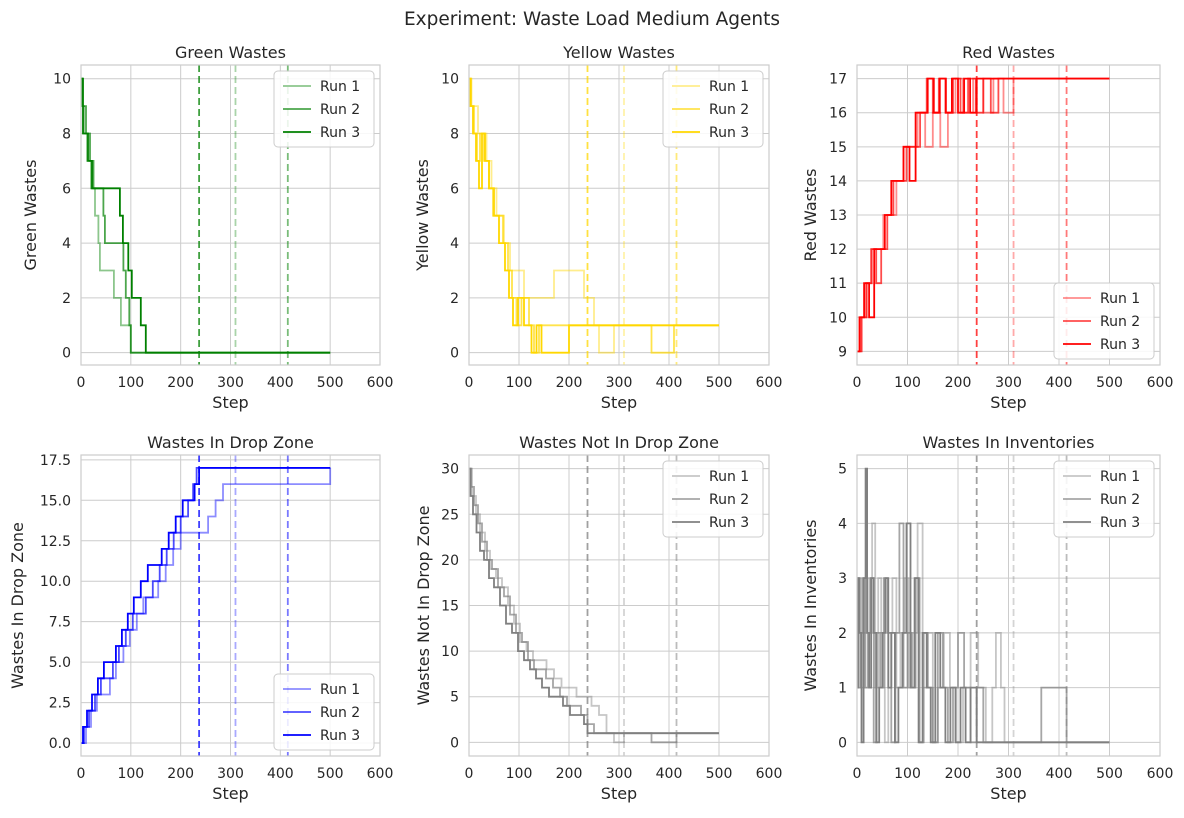  I want to click on chart-title: Wastes In Drop Zone, so click(230, 442).